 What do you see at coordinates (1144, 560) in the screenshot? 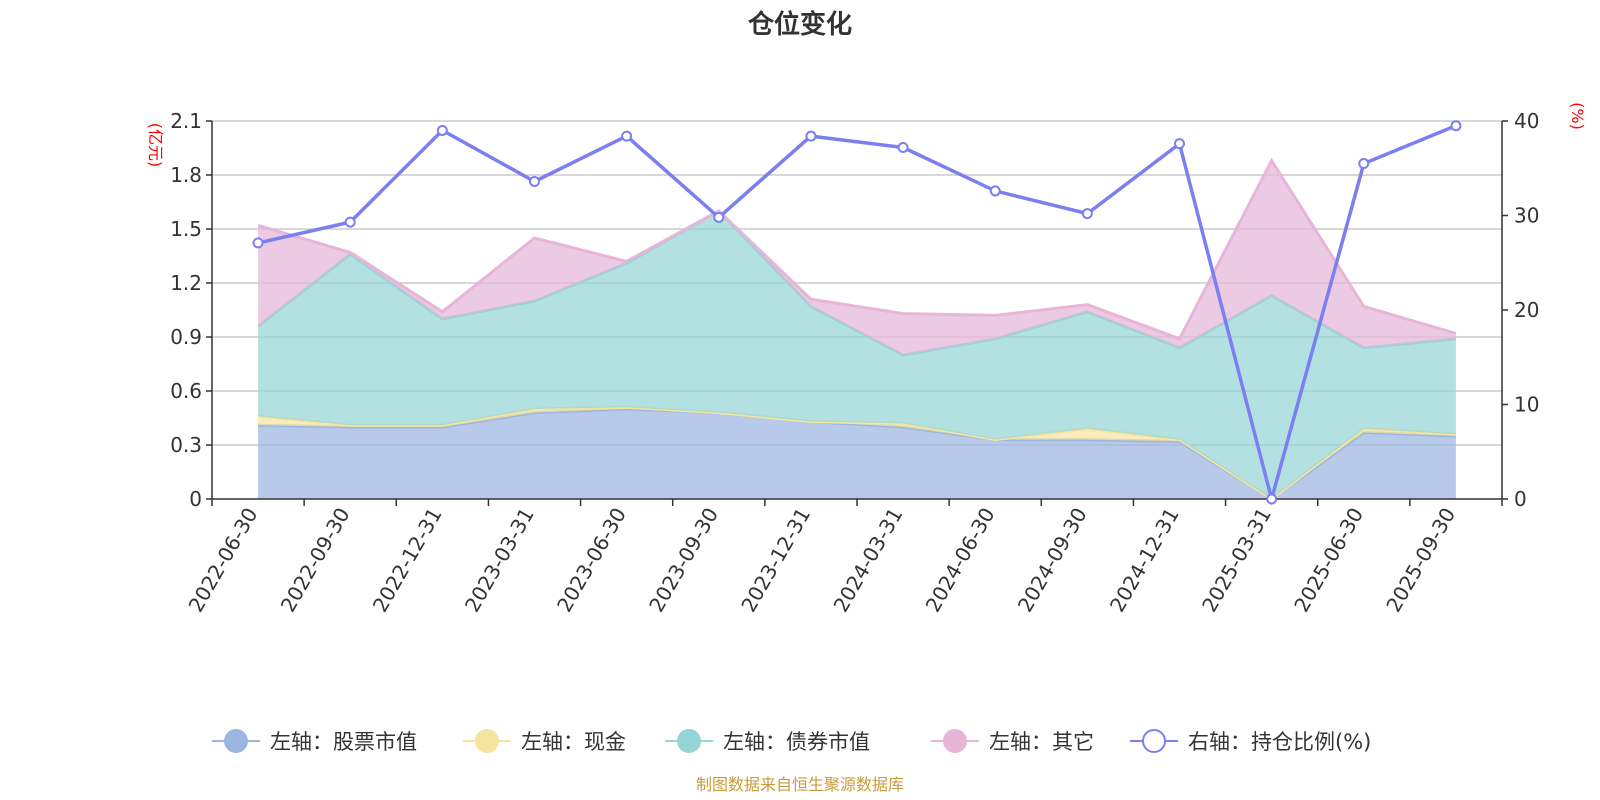
I see `x-tick-label: 2024-12-31` at bounding box center [1144, 560].